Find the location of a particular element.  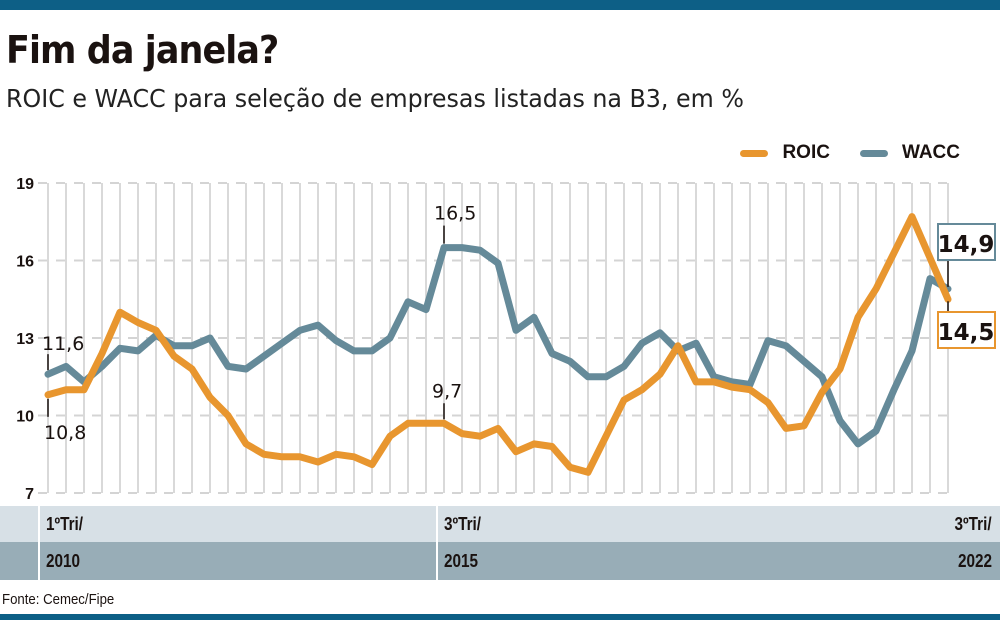

x-label-quarter-end: 3ºTri/ is located at coordinates (973, 524).